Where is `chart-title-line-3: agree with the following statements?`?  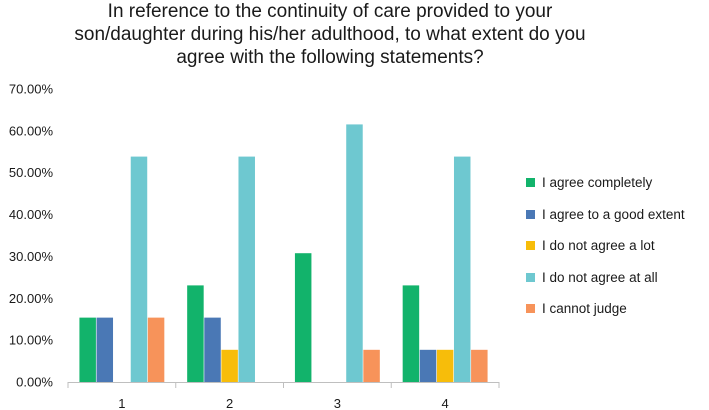
chart-title-line-3: agree with the following statements? is located at coordinates (330, 57).